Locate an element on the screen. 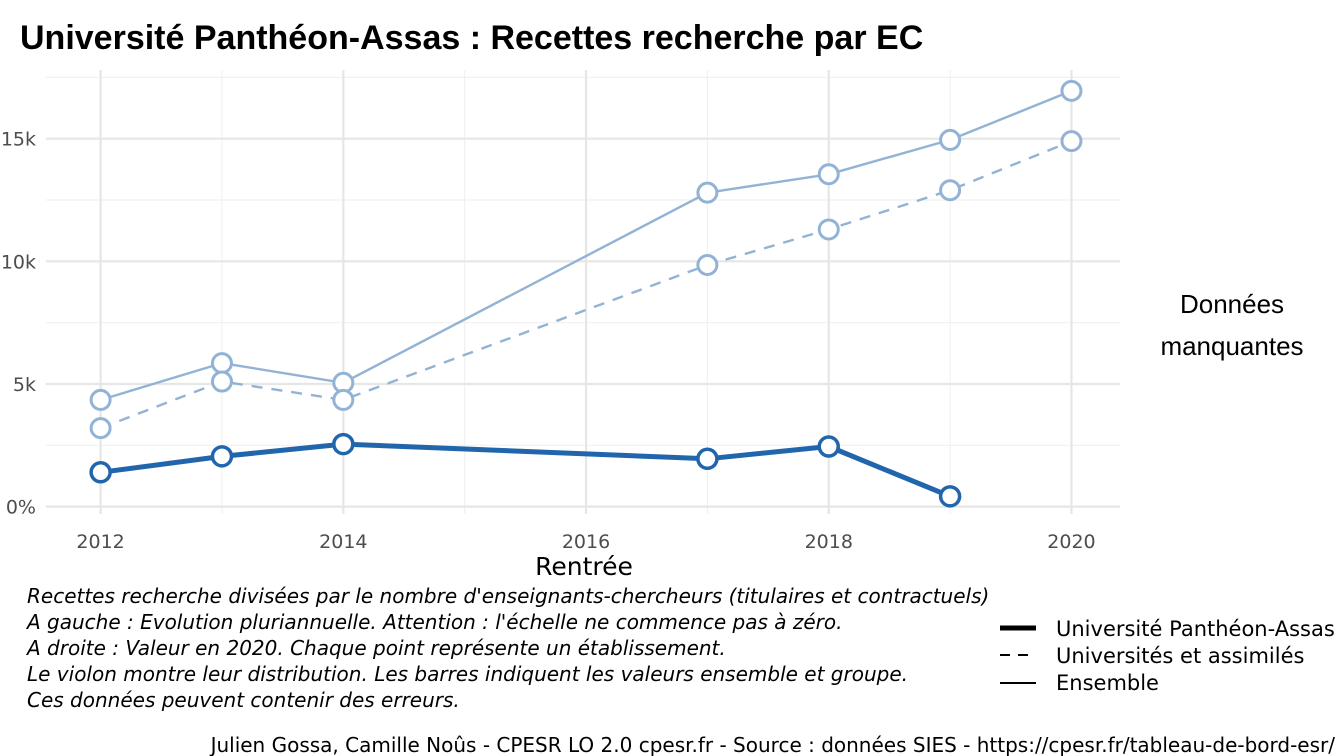  x-tick-label: 2020 is located at coordinates (1071, 542).